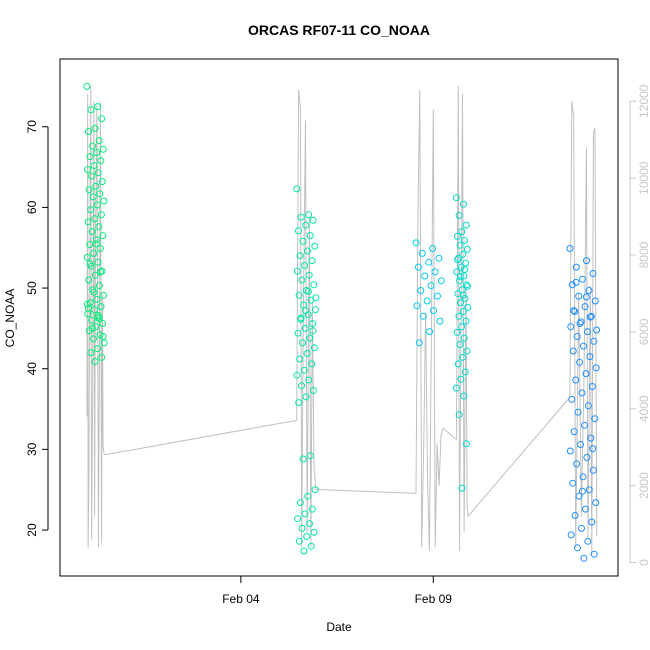  I want to click on x-tick-label: Feb 04, so click(241, 599).